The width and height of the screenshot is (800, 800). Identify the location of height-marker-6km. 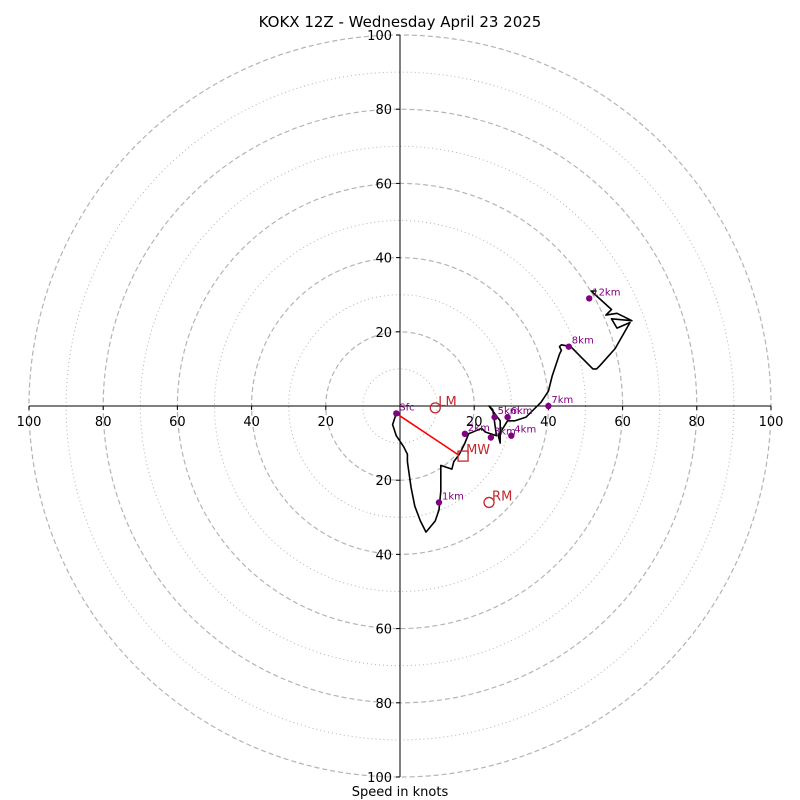
(507, 417).